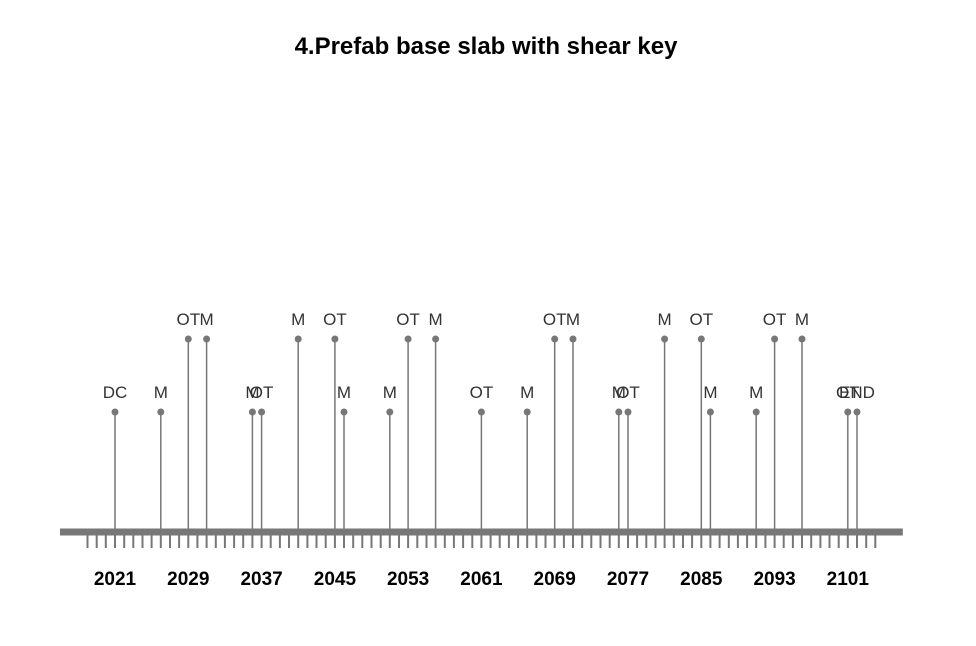  Describe the element at coordinates (115, 579) in the screenshot. I see `tick-label: 2021` at that location.